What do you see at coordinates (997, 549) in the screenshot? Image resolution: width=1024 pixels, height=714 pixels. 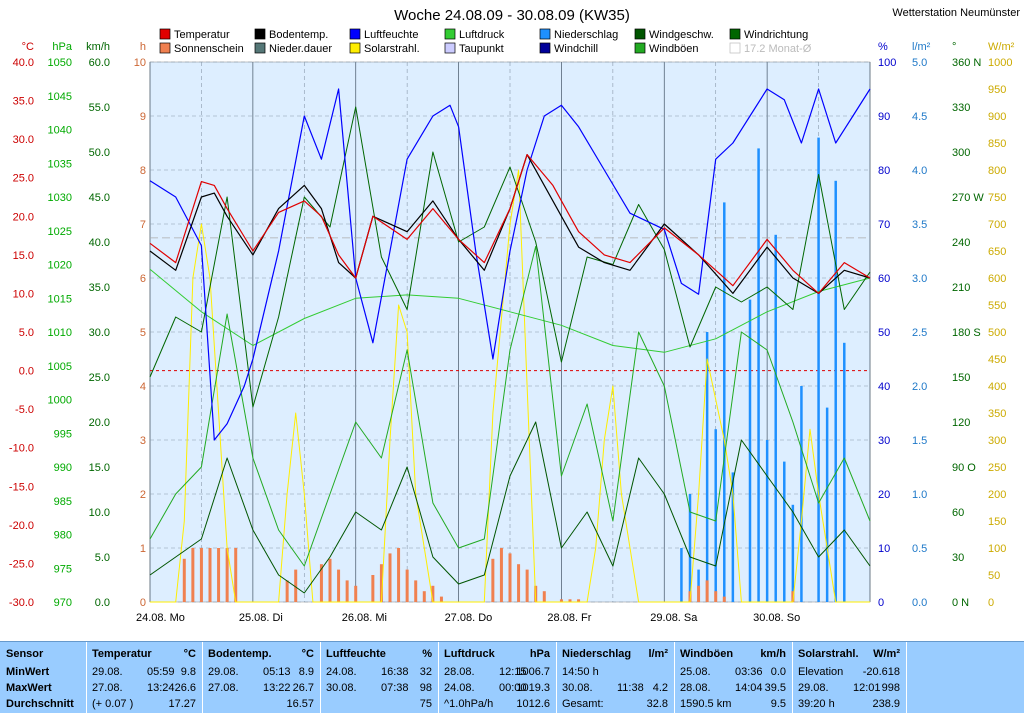 I see `solar-tick-label: 100` at bounding box center [997, 549].